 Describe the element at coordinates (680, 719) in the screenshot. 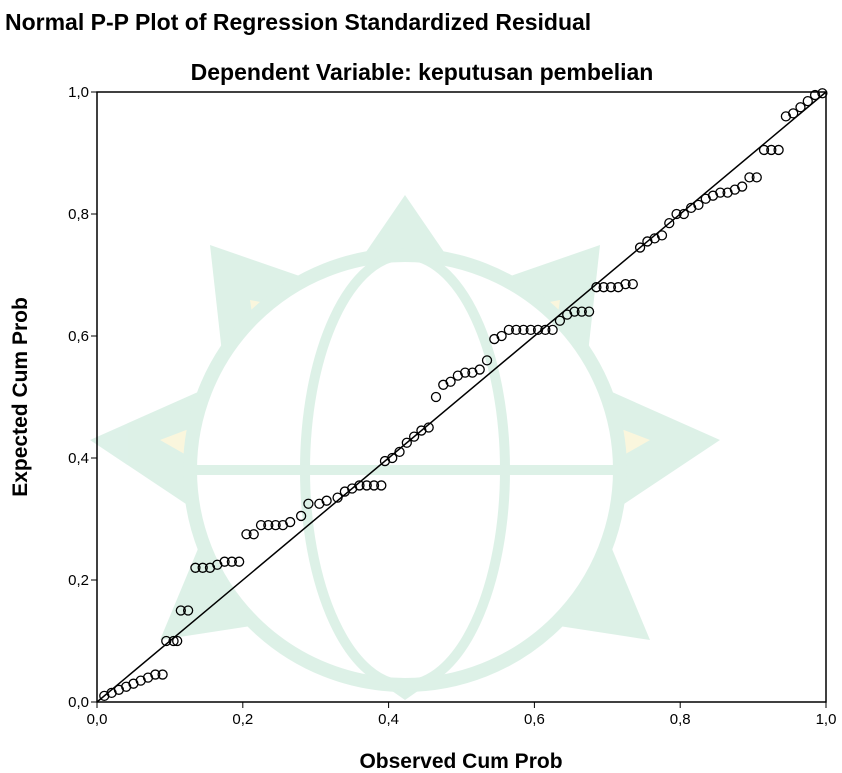

I see `x-tick-label: 0,8` at that location.